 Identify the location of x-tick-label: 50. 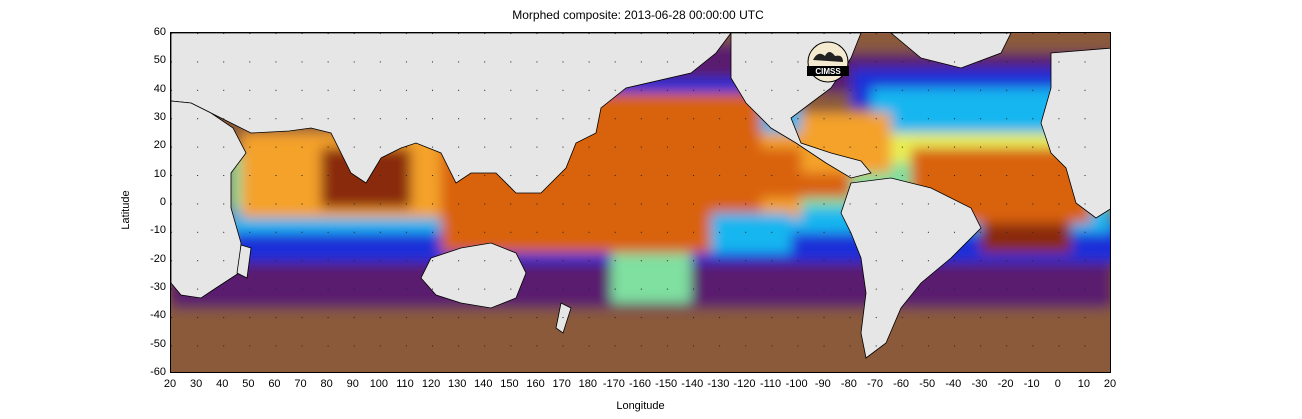
(248, 384).